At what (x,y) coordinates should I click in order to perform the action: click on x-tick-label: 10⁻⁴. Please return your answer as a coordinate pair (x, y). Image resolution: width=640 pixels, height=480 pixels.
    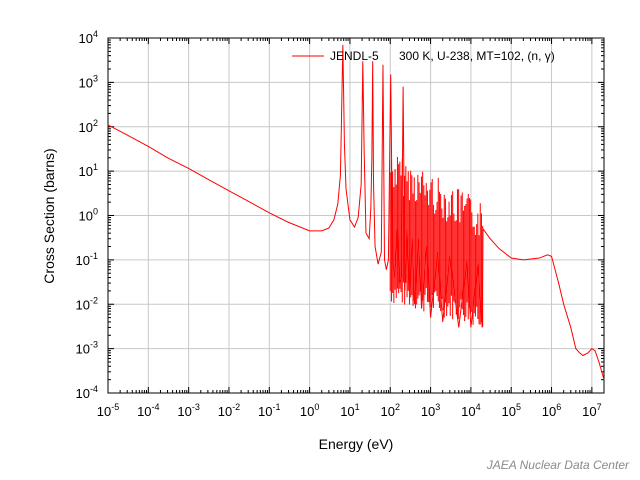
    Looking at the image, I should click on (148, 410).